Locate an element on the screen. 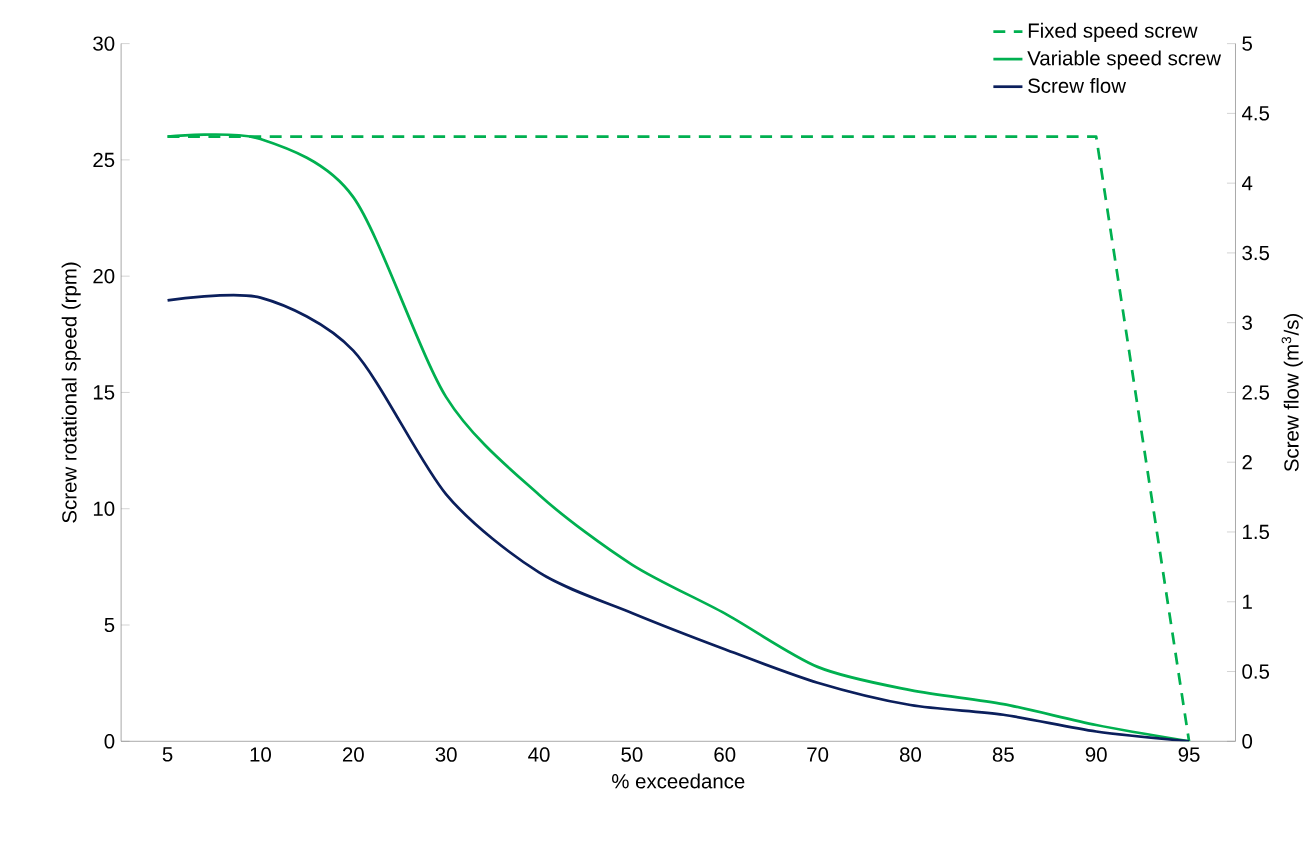  x-tick-label: 80 is located at coordinates (910, 754).